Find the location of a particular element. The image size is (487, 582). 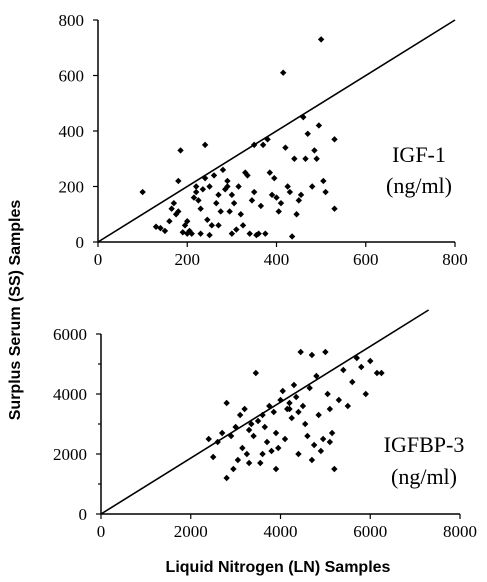

igf1-y-tick-label: 400 is located at coordinates (72, 131).